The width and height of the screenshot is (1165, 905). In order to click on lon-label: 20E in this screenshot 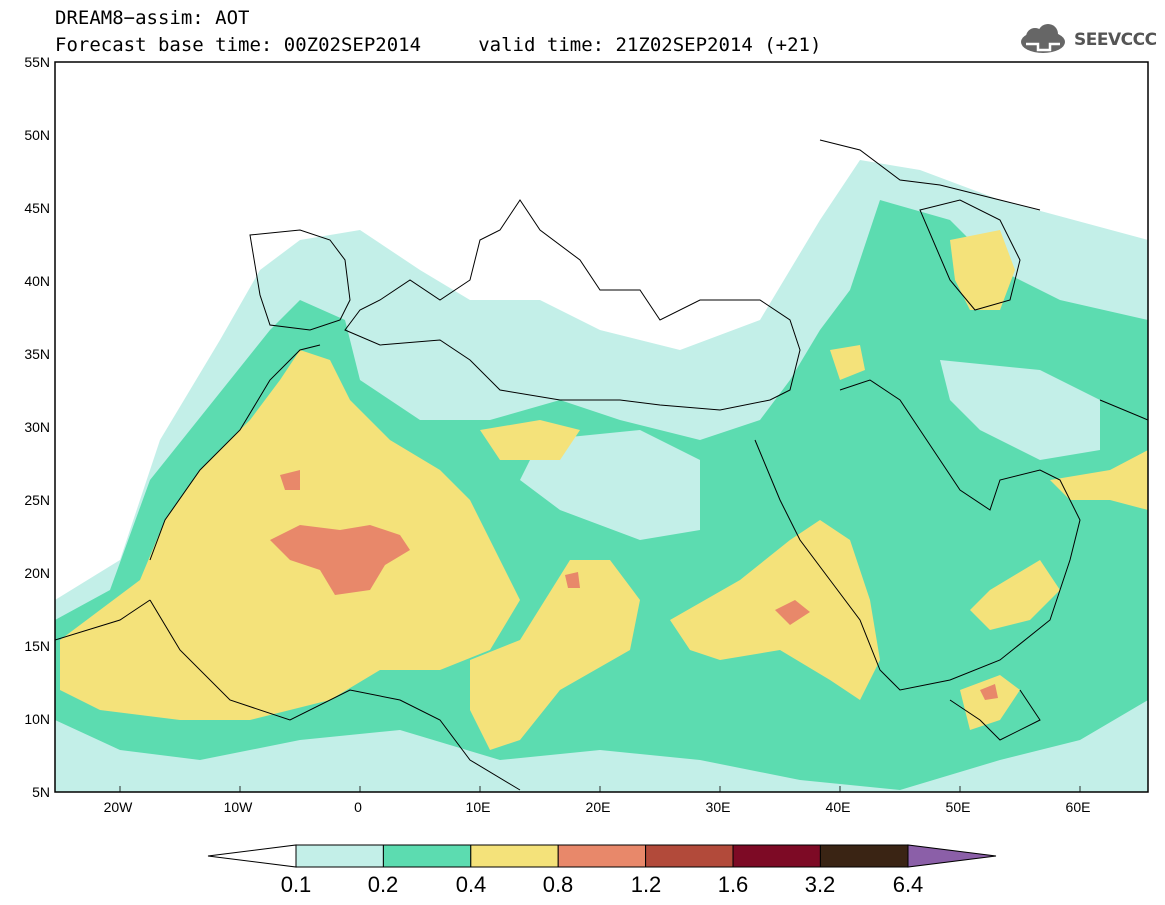, I will do `click(598, 807)`.